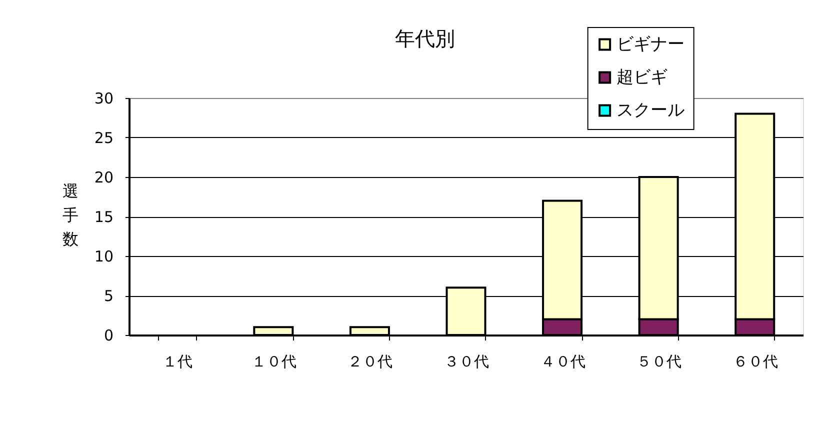  I want to click on y-axis-title: 選手数, so click(70, 215).